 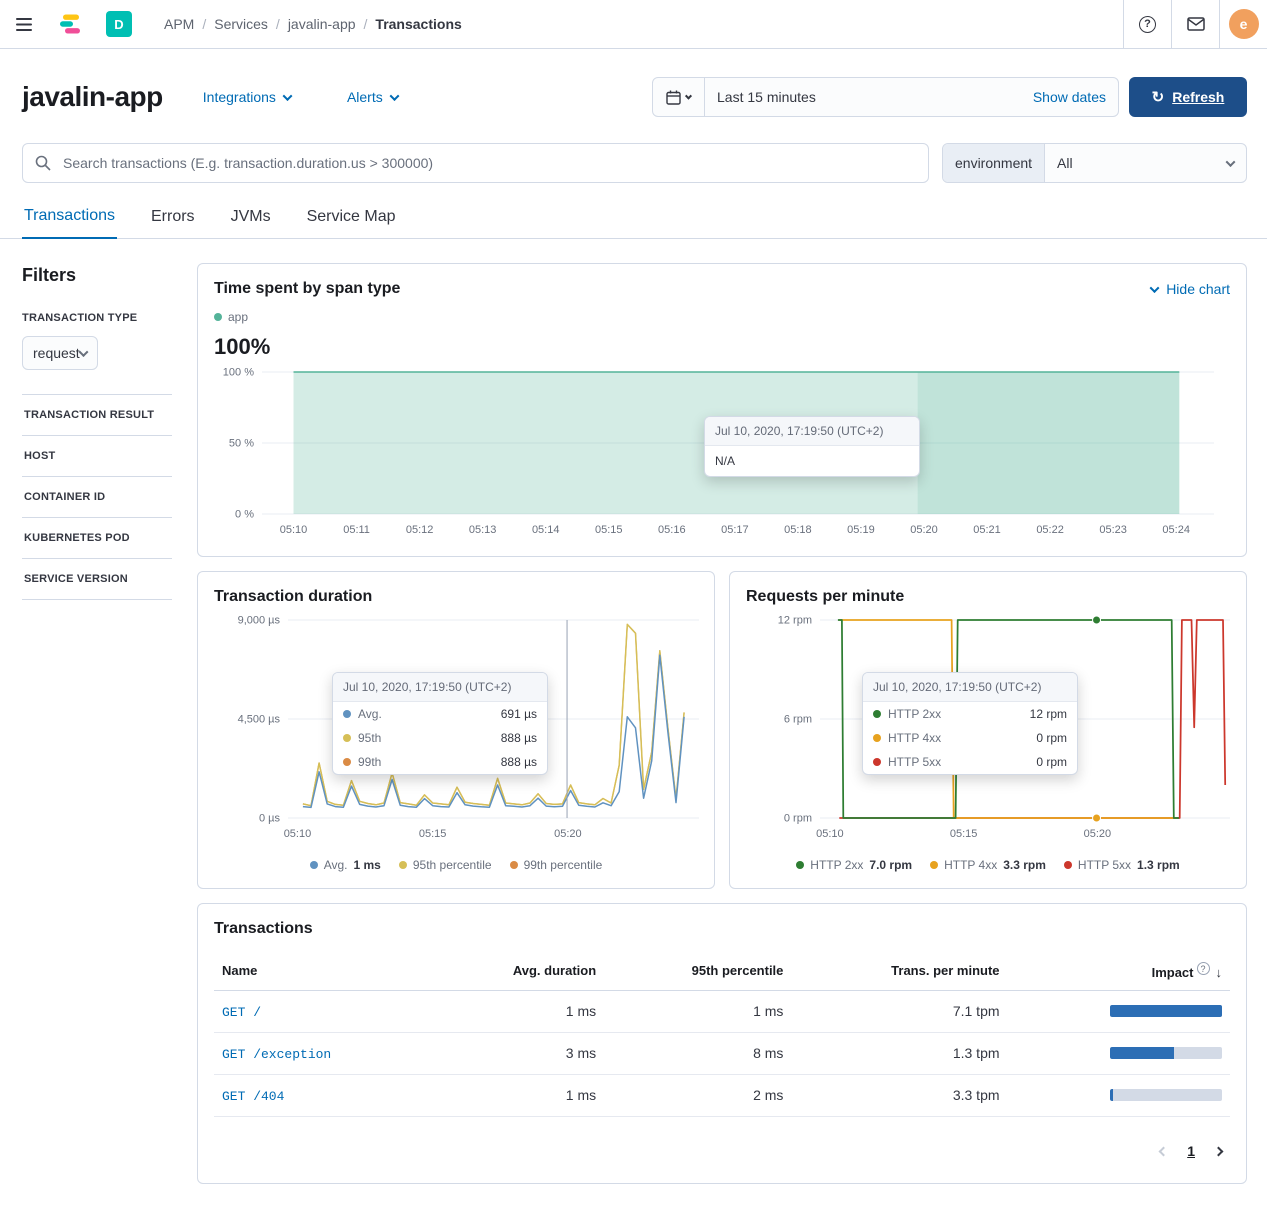 I want to click on menu-hamburger-button, so click(x=24, y=24).